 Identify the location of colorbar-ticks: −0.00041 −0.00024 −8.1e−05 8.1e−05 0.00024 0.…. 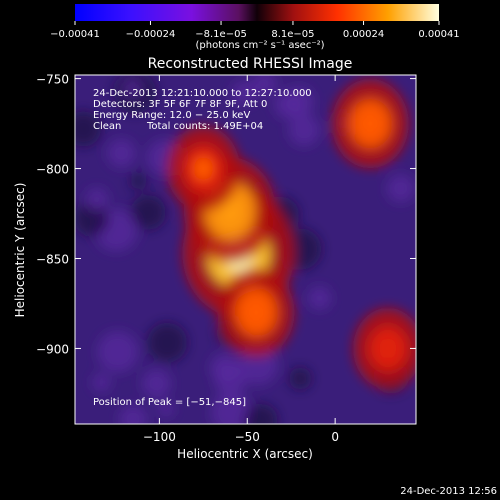
(255, 30).